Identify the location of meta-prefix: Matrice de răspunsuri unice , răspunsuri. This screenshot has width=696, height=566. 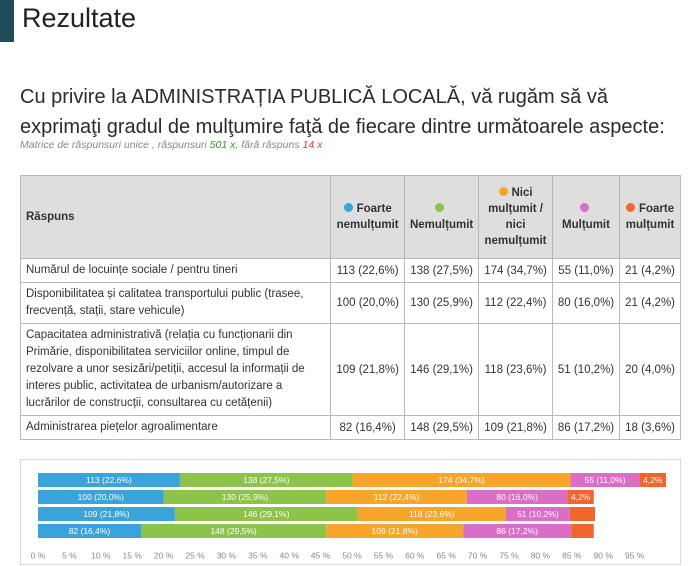
(113, 145).